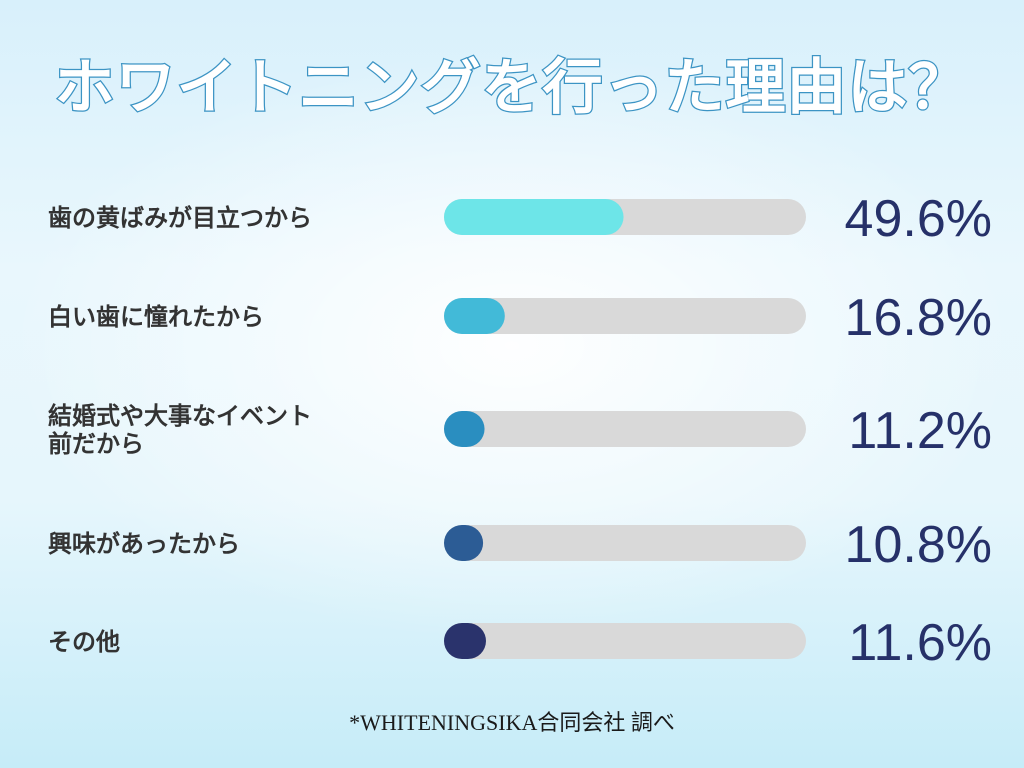 This screenshot has height=768, width=1024. What do you see at coordinates (180, 416) in the screenshot?
I see `category-label: 結婚式や大事なイベント` at bounding box center [180, 416].